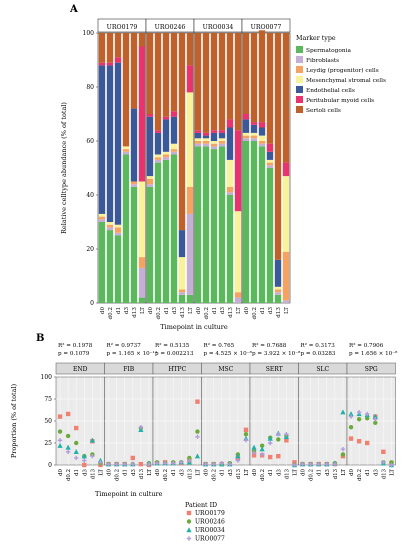 The height and width of the screenshot is (550, 416). Describe the element at coordinates (201, 505) in the screenshot. I see `legend-title: Patient ID` at that location.